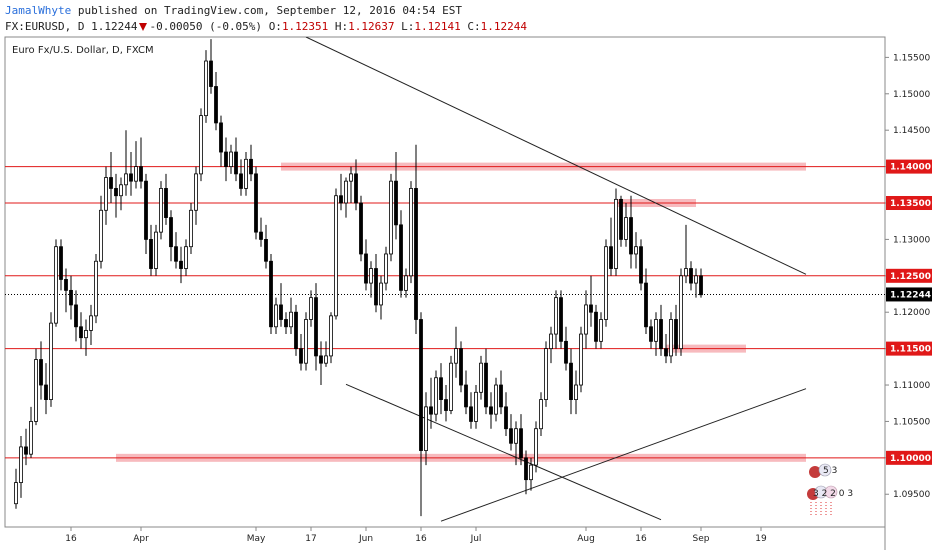  What do you see at coordinates (503, 452) in the screenshot?
I see `trendline` at bounding box center [503, 452].